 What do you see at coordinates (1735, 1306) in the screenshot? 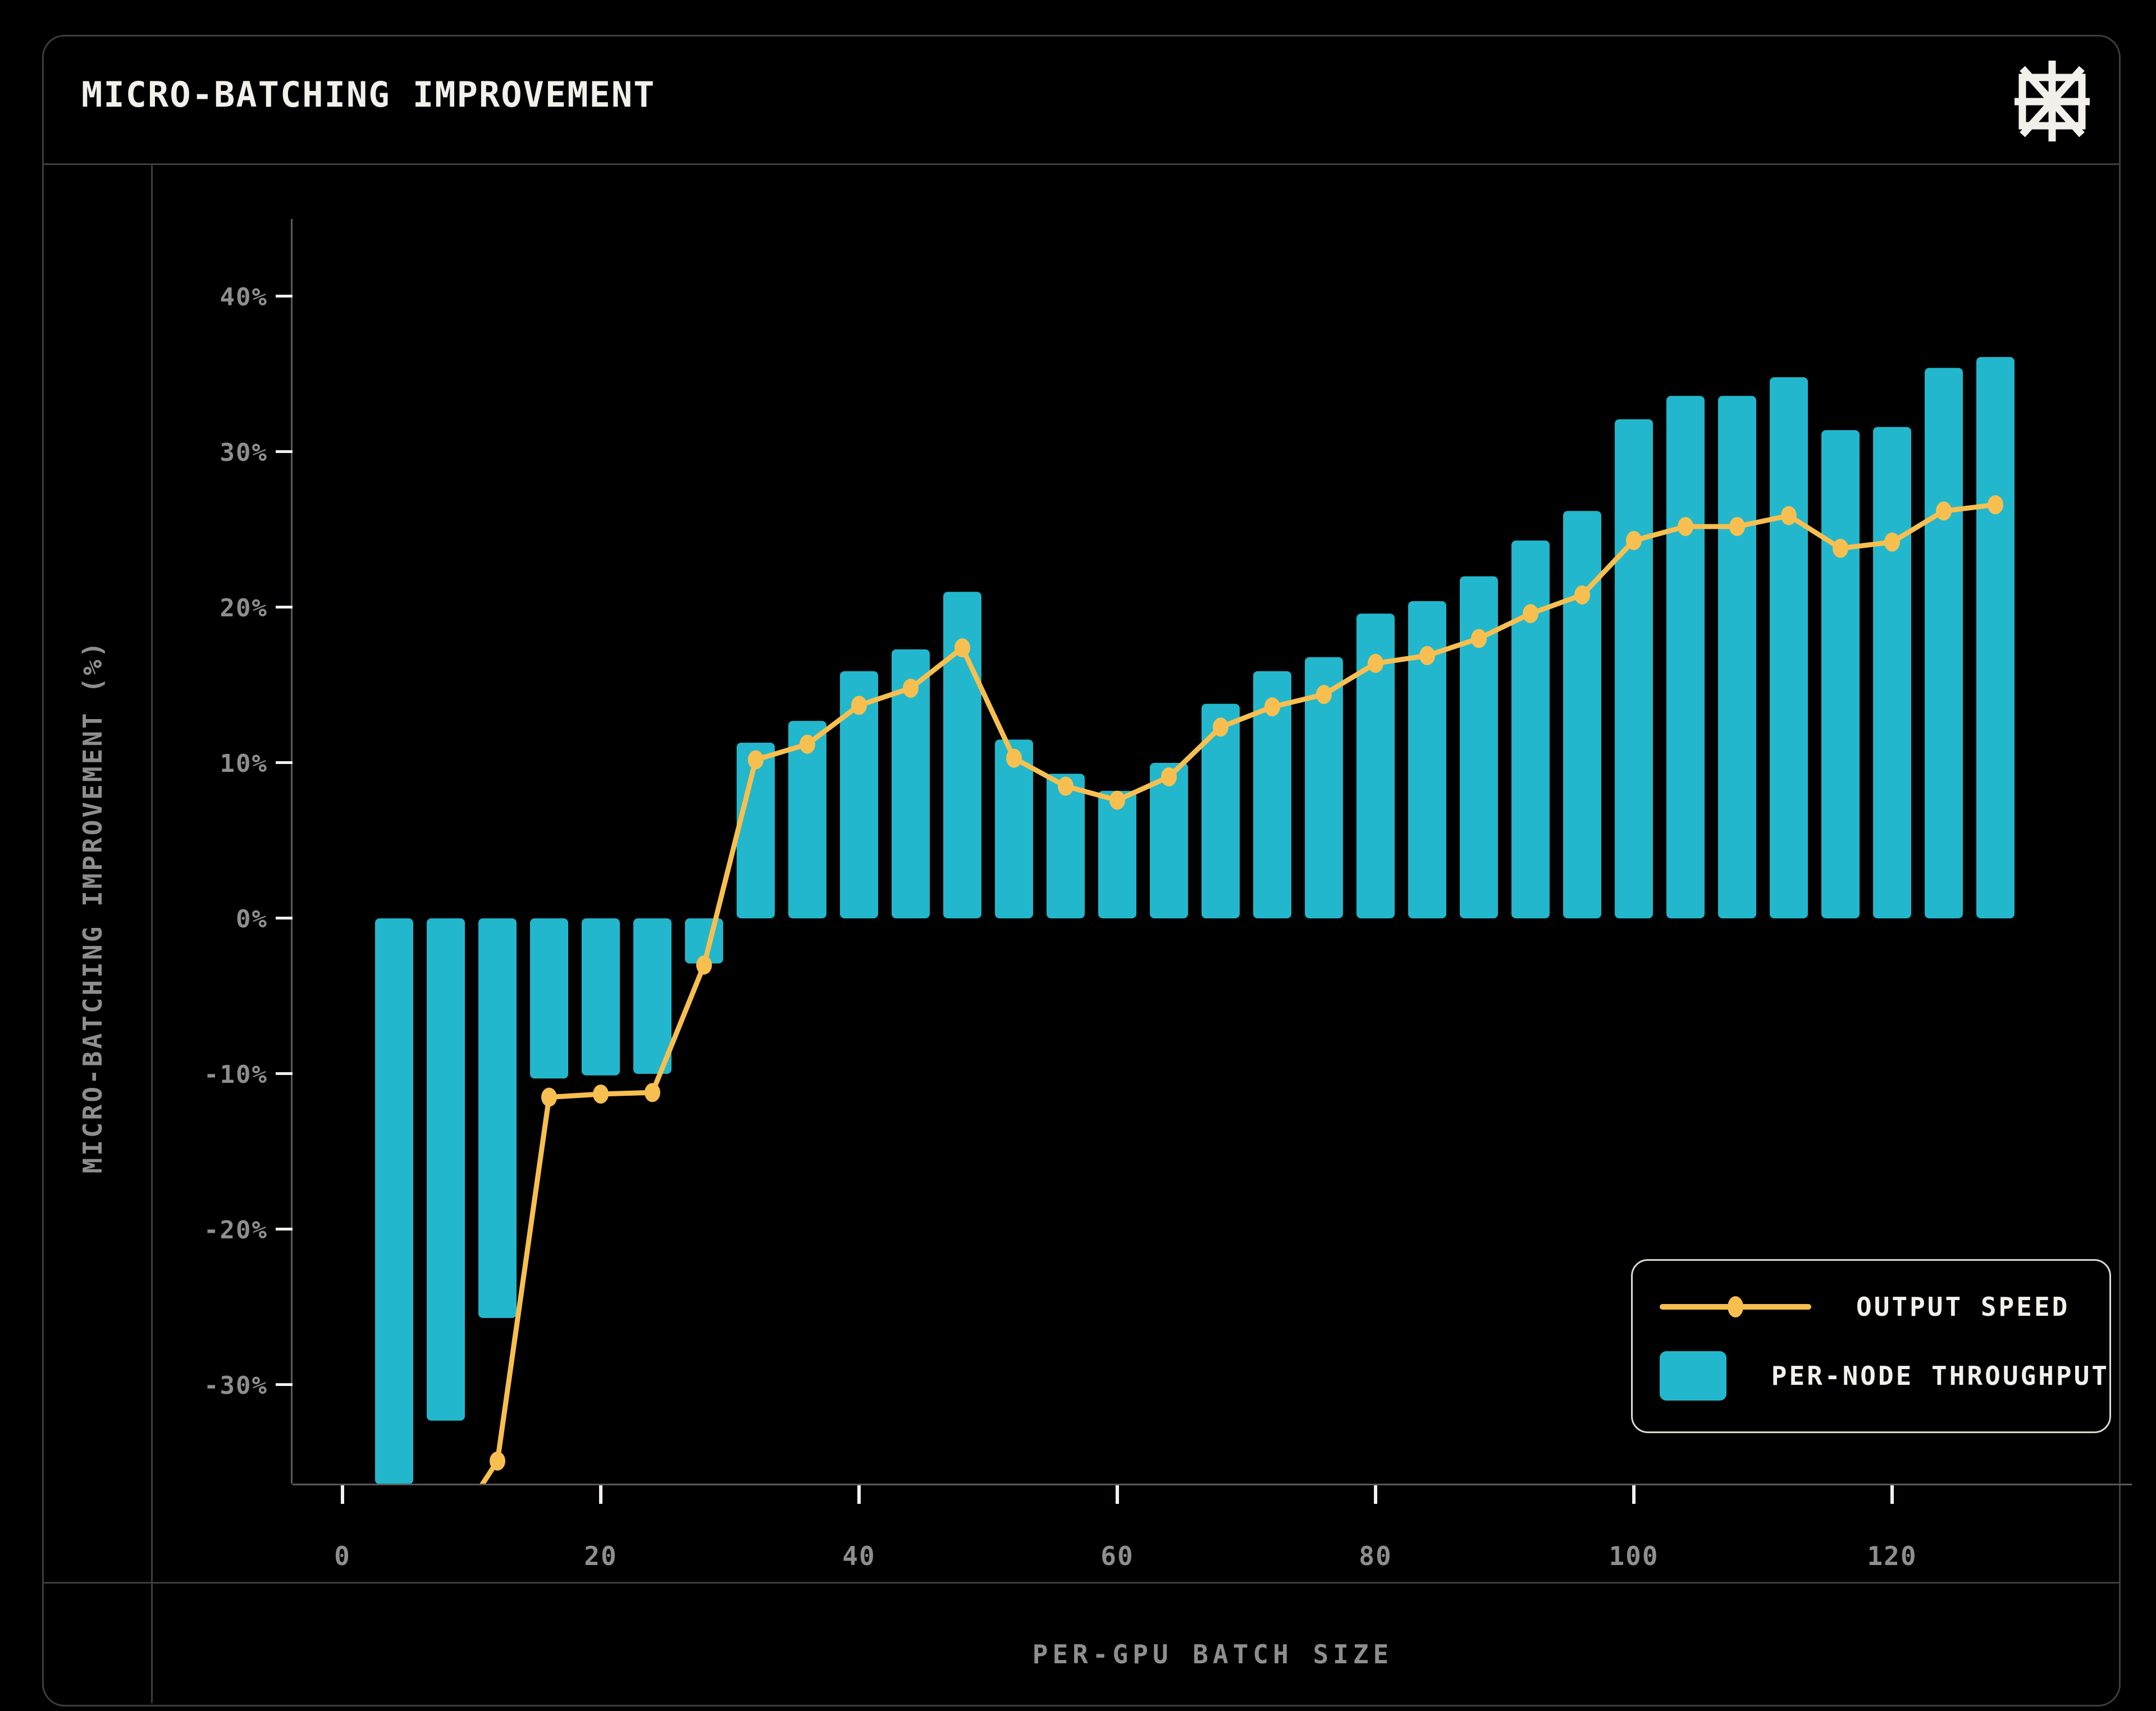
I see `line-dot-sample-icon` at bounding box center [1735, 1306].